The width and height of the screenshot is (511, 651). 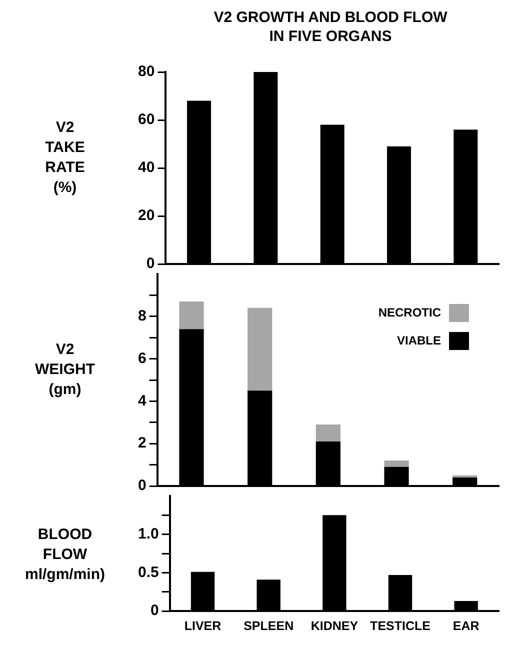 What do you see at coordinates (400, 625) in the screenshot?
I see `x-tick-label: TESTICLE` at bounding box center [400, 625].